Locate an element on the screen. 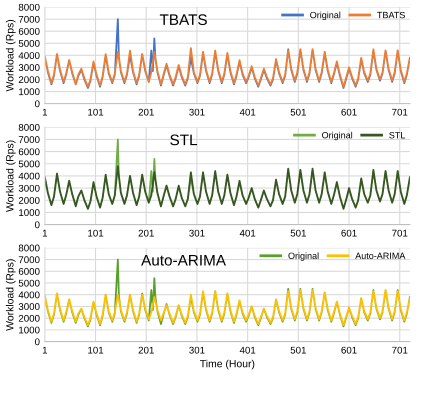 The image size is (423, 394). x-axis-title: Time (Hour) is located at coordinates (227, 365).